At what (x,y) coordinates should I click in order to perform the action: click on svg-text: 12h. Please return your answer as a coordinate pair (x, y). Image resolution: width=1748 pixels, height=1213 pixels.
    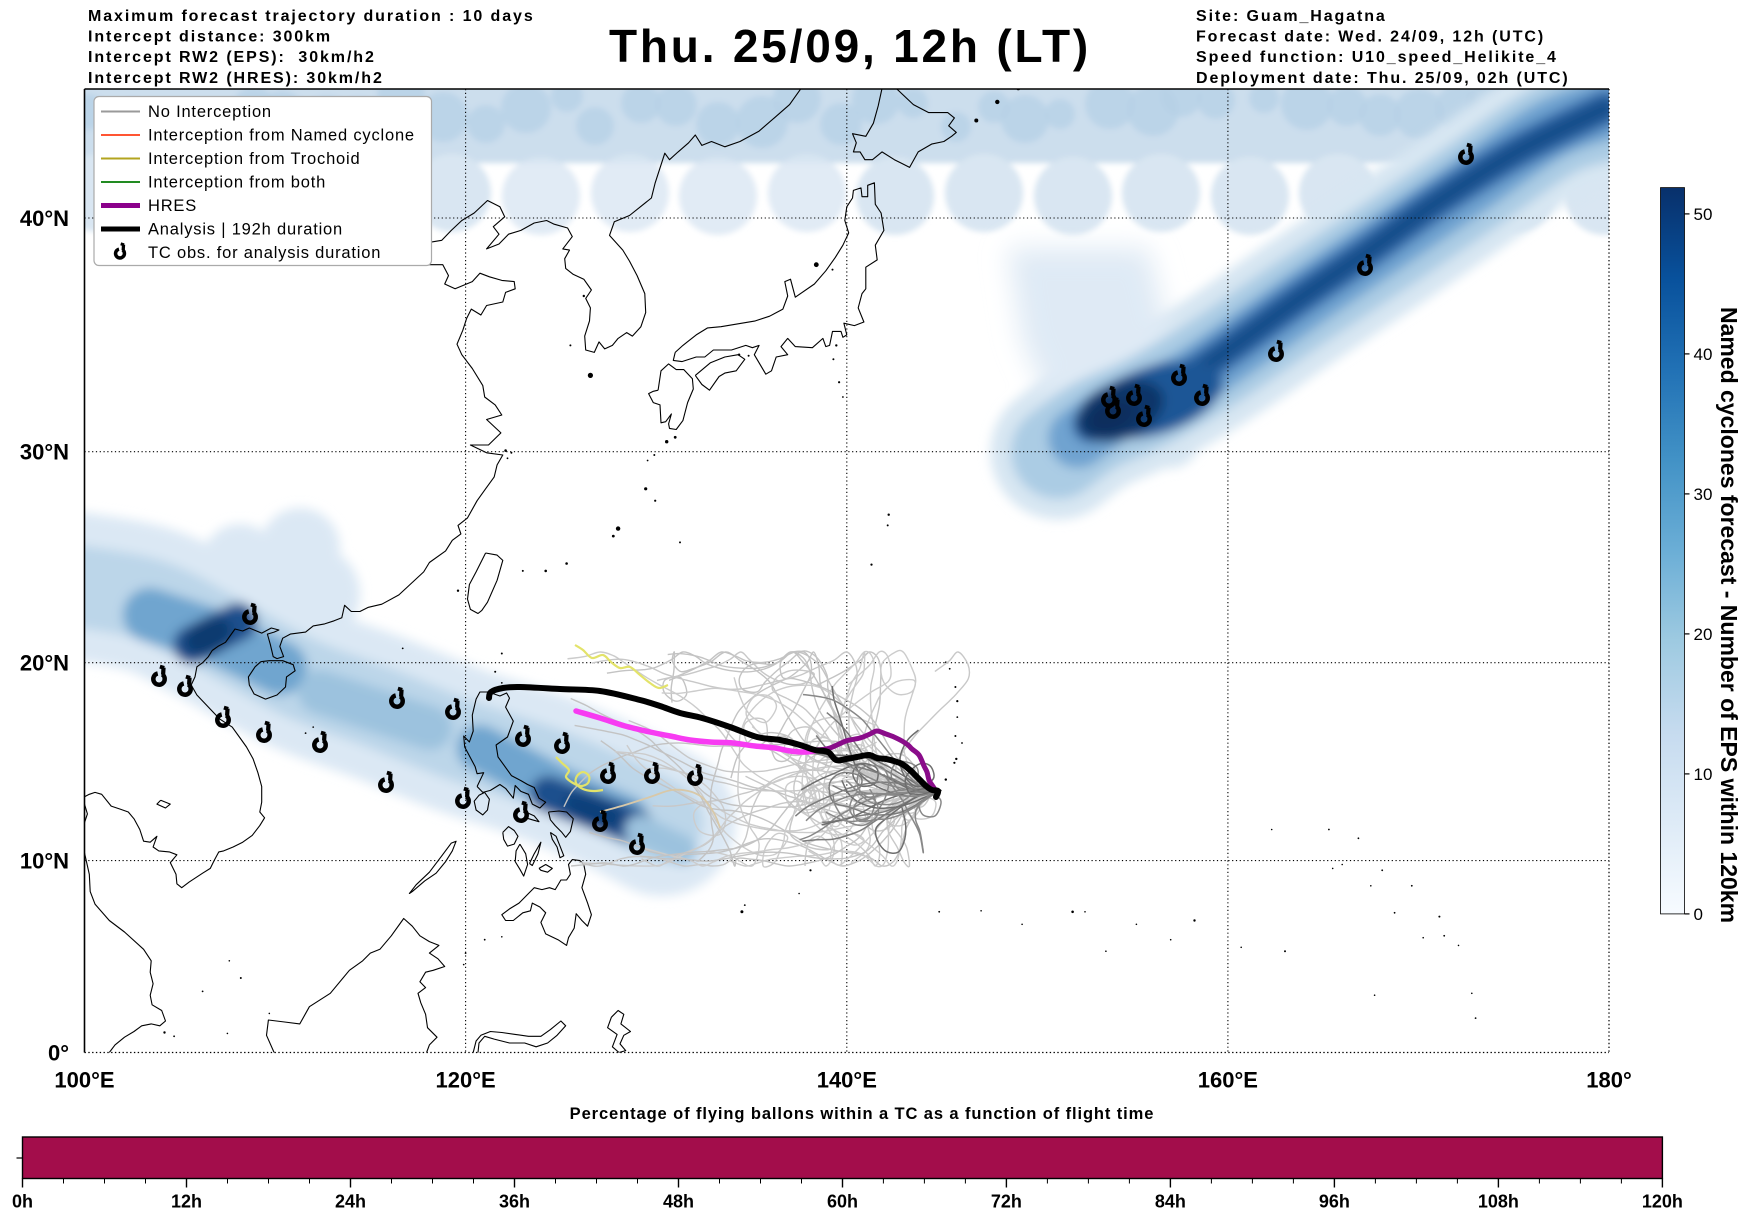
    Looking at the image, I should click on (186, 1202).